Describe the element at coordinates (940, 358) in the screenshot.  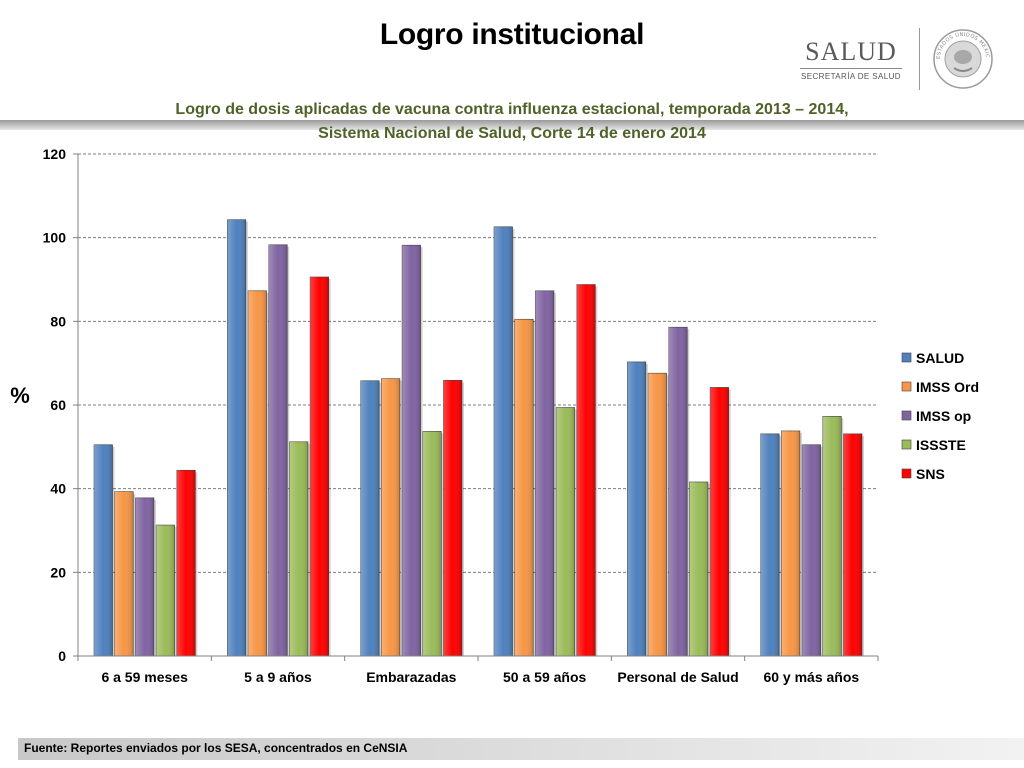
I see `legend-label: SALUD` at that location.